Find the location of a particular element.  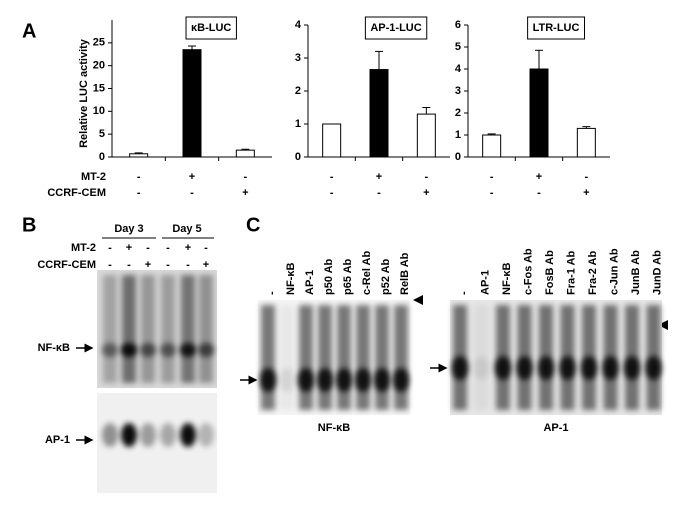

lane-label: JunD Ab is located at coordinates (657, 272).